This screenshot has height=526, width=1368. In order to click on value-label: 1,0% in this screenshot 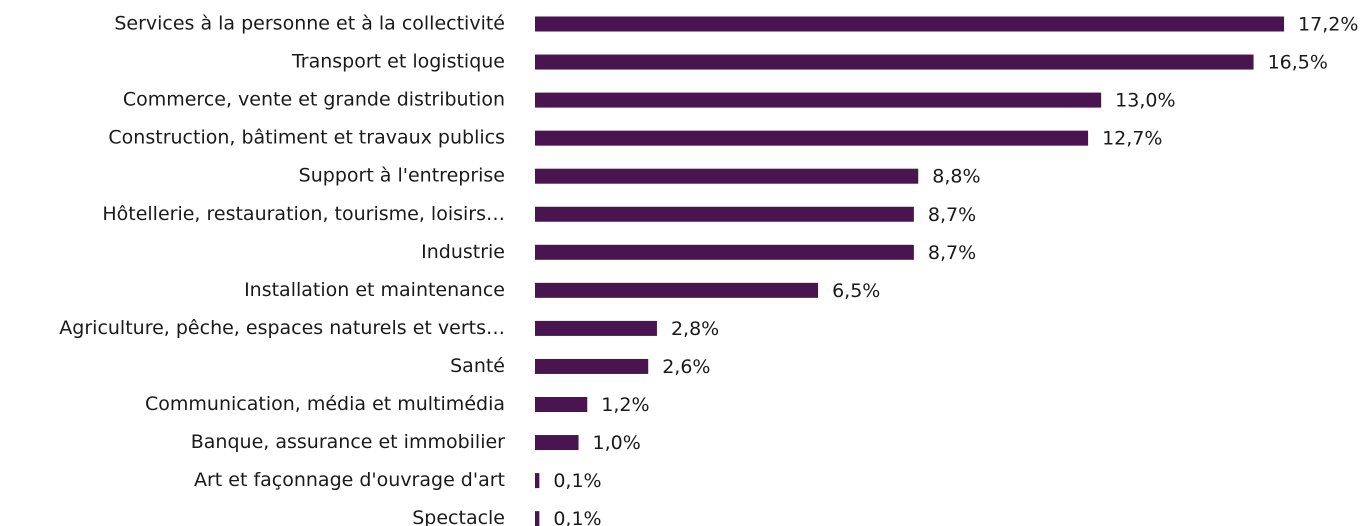, I will do `click(617, 443)`.